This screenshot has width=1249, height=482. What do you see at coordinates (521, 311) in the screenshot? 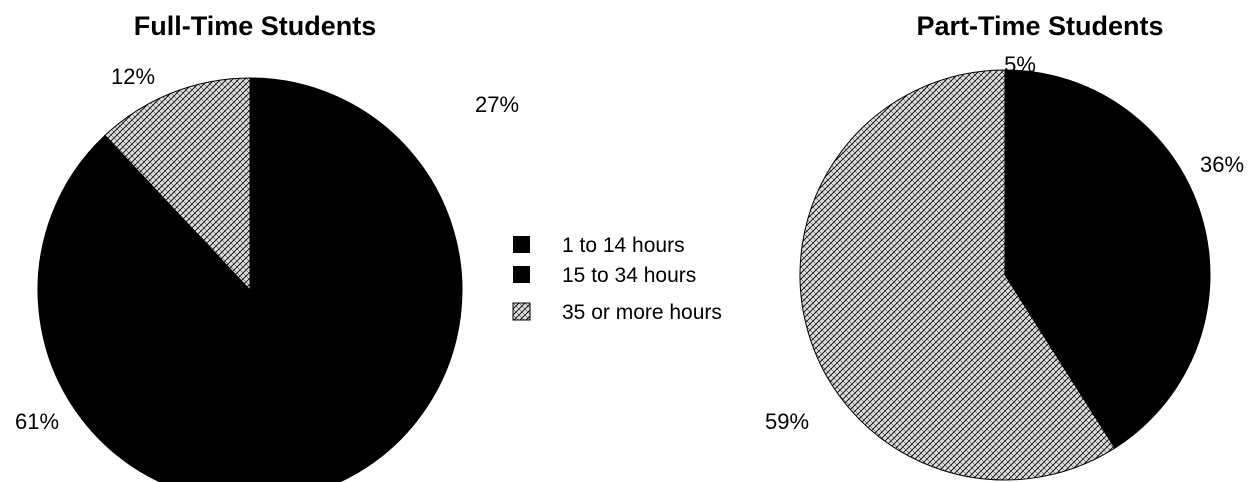
I see `legend-swatch-35-plus` at bounding box center [521, 311].